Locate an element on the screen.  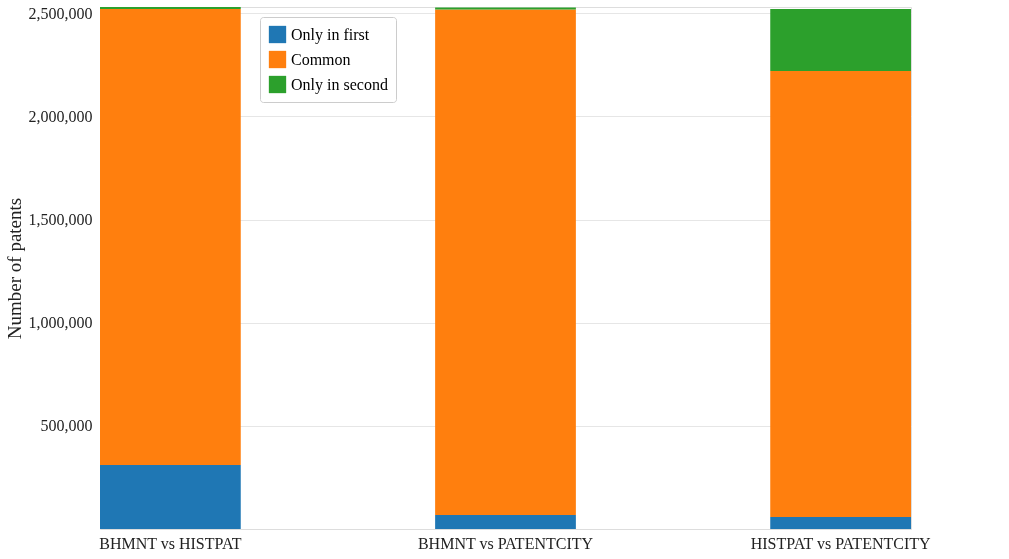
y-axis-title: Number of patents is located at coordinates (14, 268).